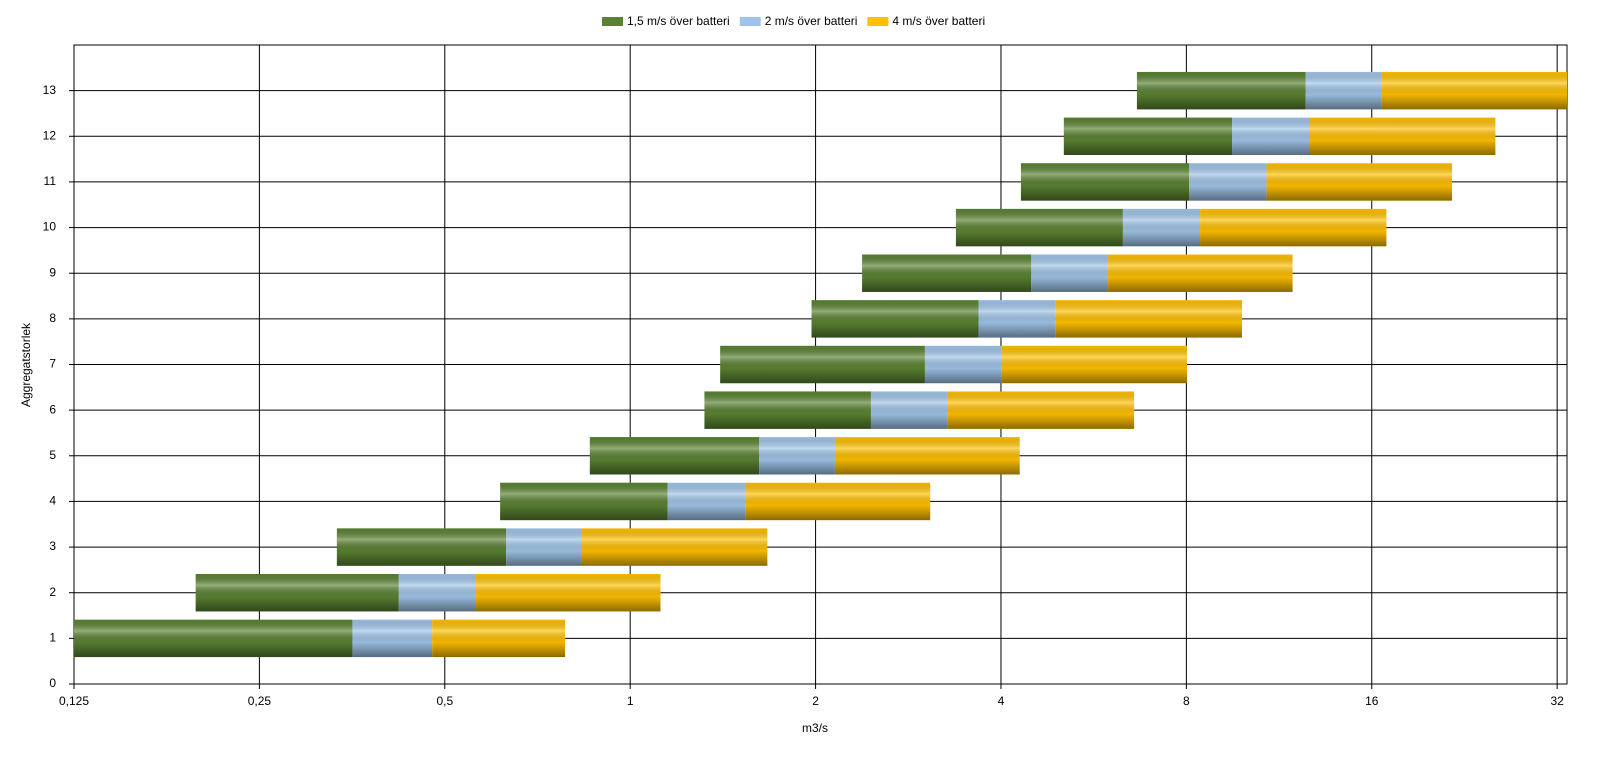  Describe the element at coordinates (26, 364) in the screenshot. I see `y-axis-label: Aggregatstorlek` at that location.